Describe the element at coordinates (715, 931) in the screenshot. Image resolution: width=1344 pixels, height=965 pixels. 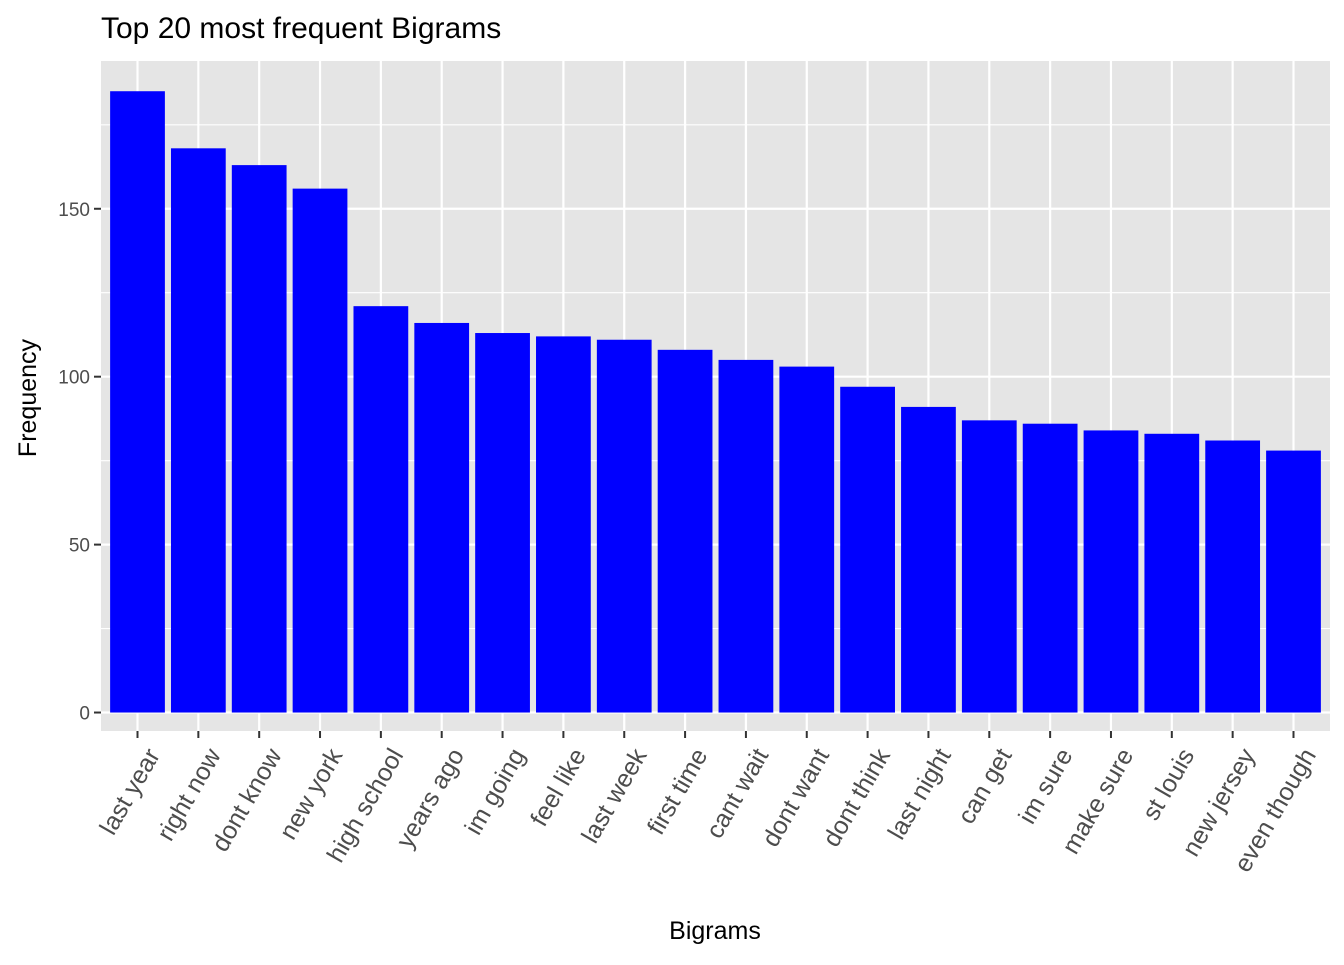
I see `x-axis-title: Bigrams` at that location.